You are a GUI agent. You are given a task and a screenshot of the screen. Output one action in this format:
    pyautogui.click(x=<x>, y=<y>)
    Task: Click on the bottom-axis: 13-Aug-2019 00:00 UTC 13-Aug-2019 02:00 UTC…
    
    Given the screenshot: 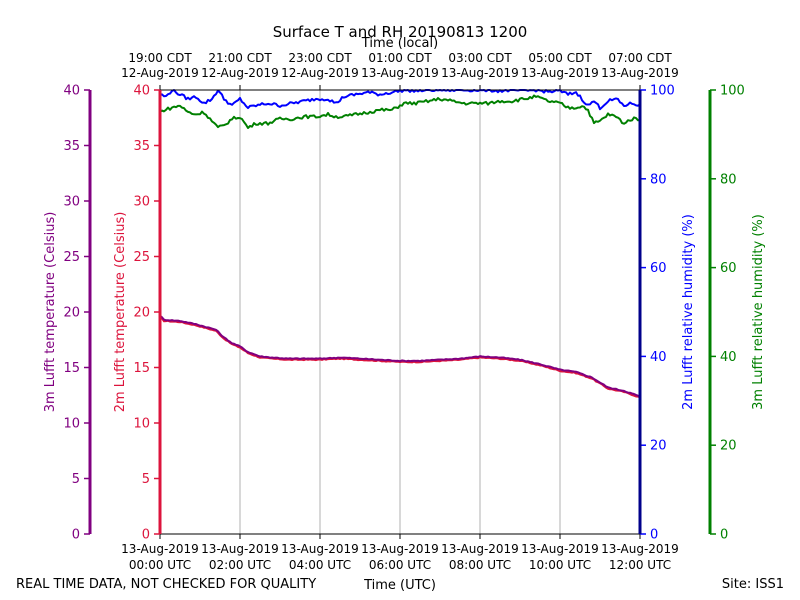 What is the action you would take?
    pyautogui.click(x=400, y=553)
    